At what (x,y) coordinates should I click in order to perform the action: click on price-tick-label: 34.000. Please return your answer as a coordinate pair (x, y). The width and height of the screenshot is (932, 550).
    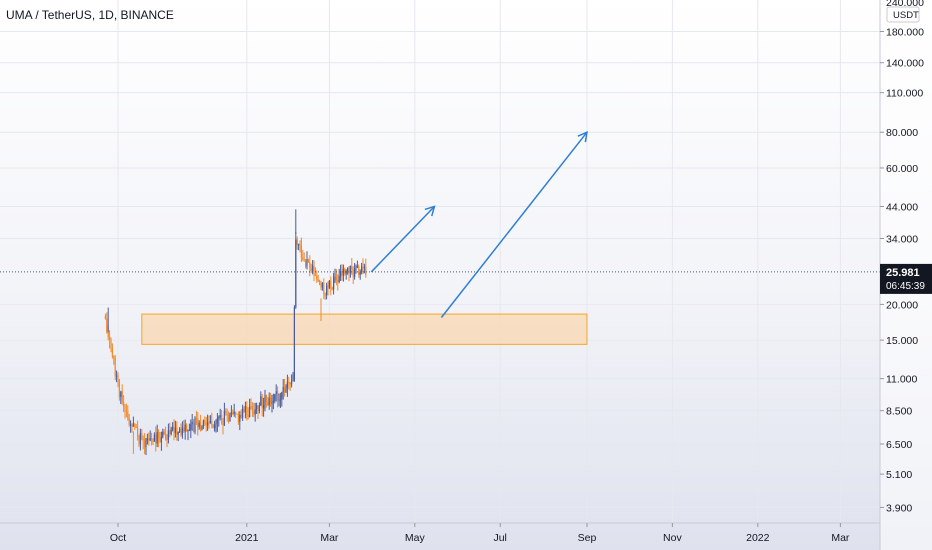
    Looking at the image, I should click on (902, 239).